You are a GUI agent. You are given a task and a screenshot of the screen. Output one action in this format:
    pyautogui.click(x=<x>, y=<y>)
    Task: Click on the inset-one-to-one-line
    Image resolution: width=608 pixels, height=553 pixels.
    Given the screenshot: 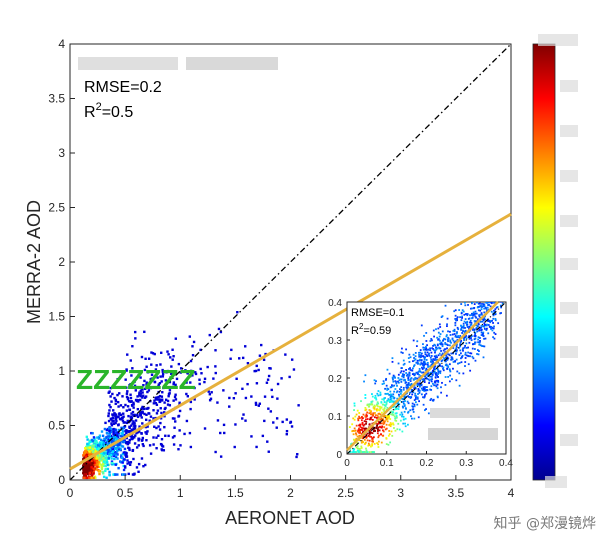 What is the action you would take?
    pyautogui.click(x=426, y=378)
    